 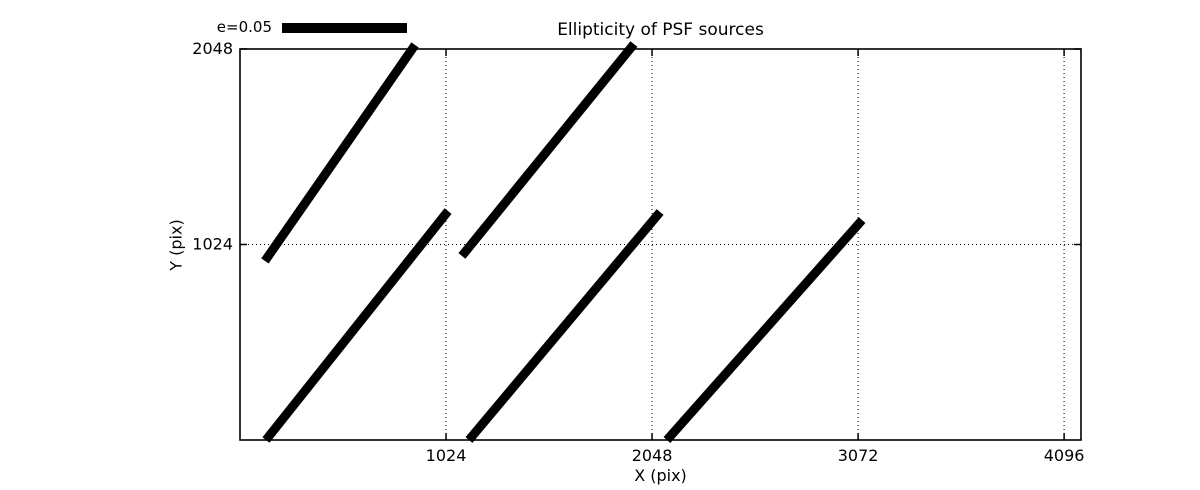 What do you see at coordinates (244, 27) in the screenshot?
I see `legend-label: e=0.05` at bounding box center [244, 27].